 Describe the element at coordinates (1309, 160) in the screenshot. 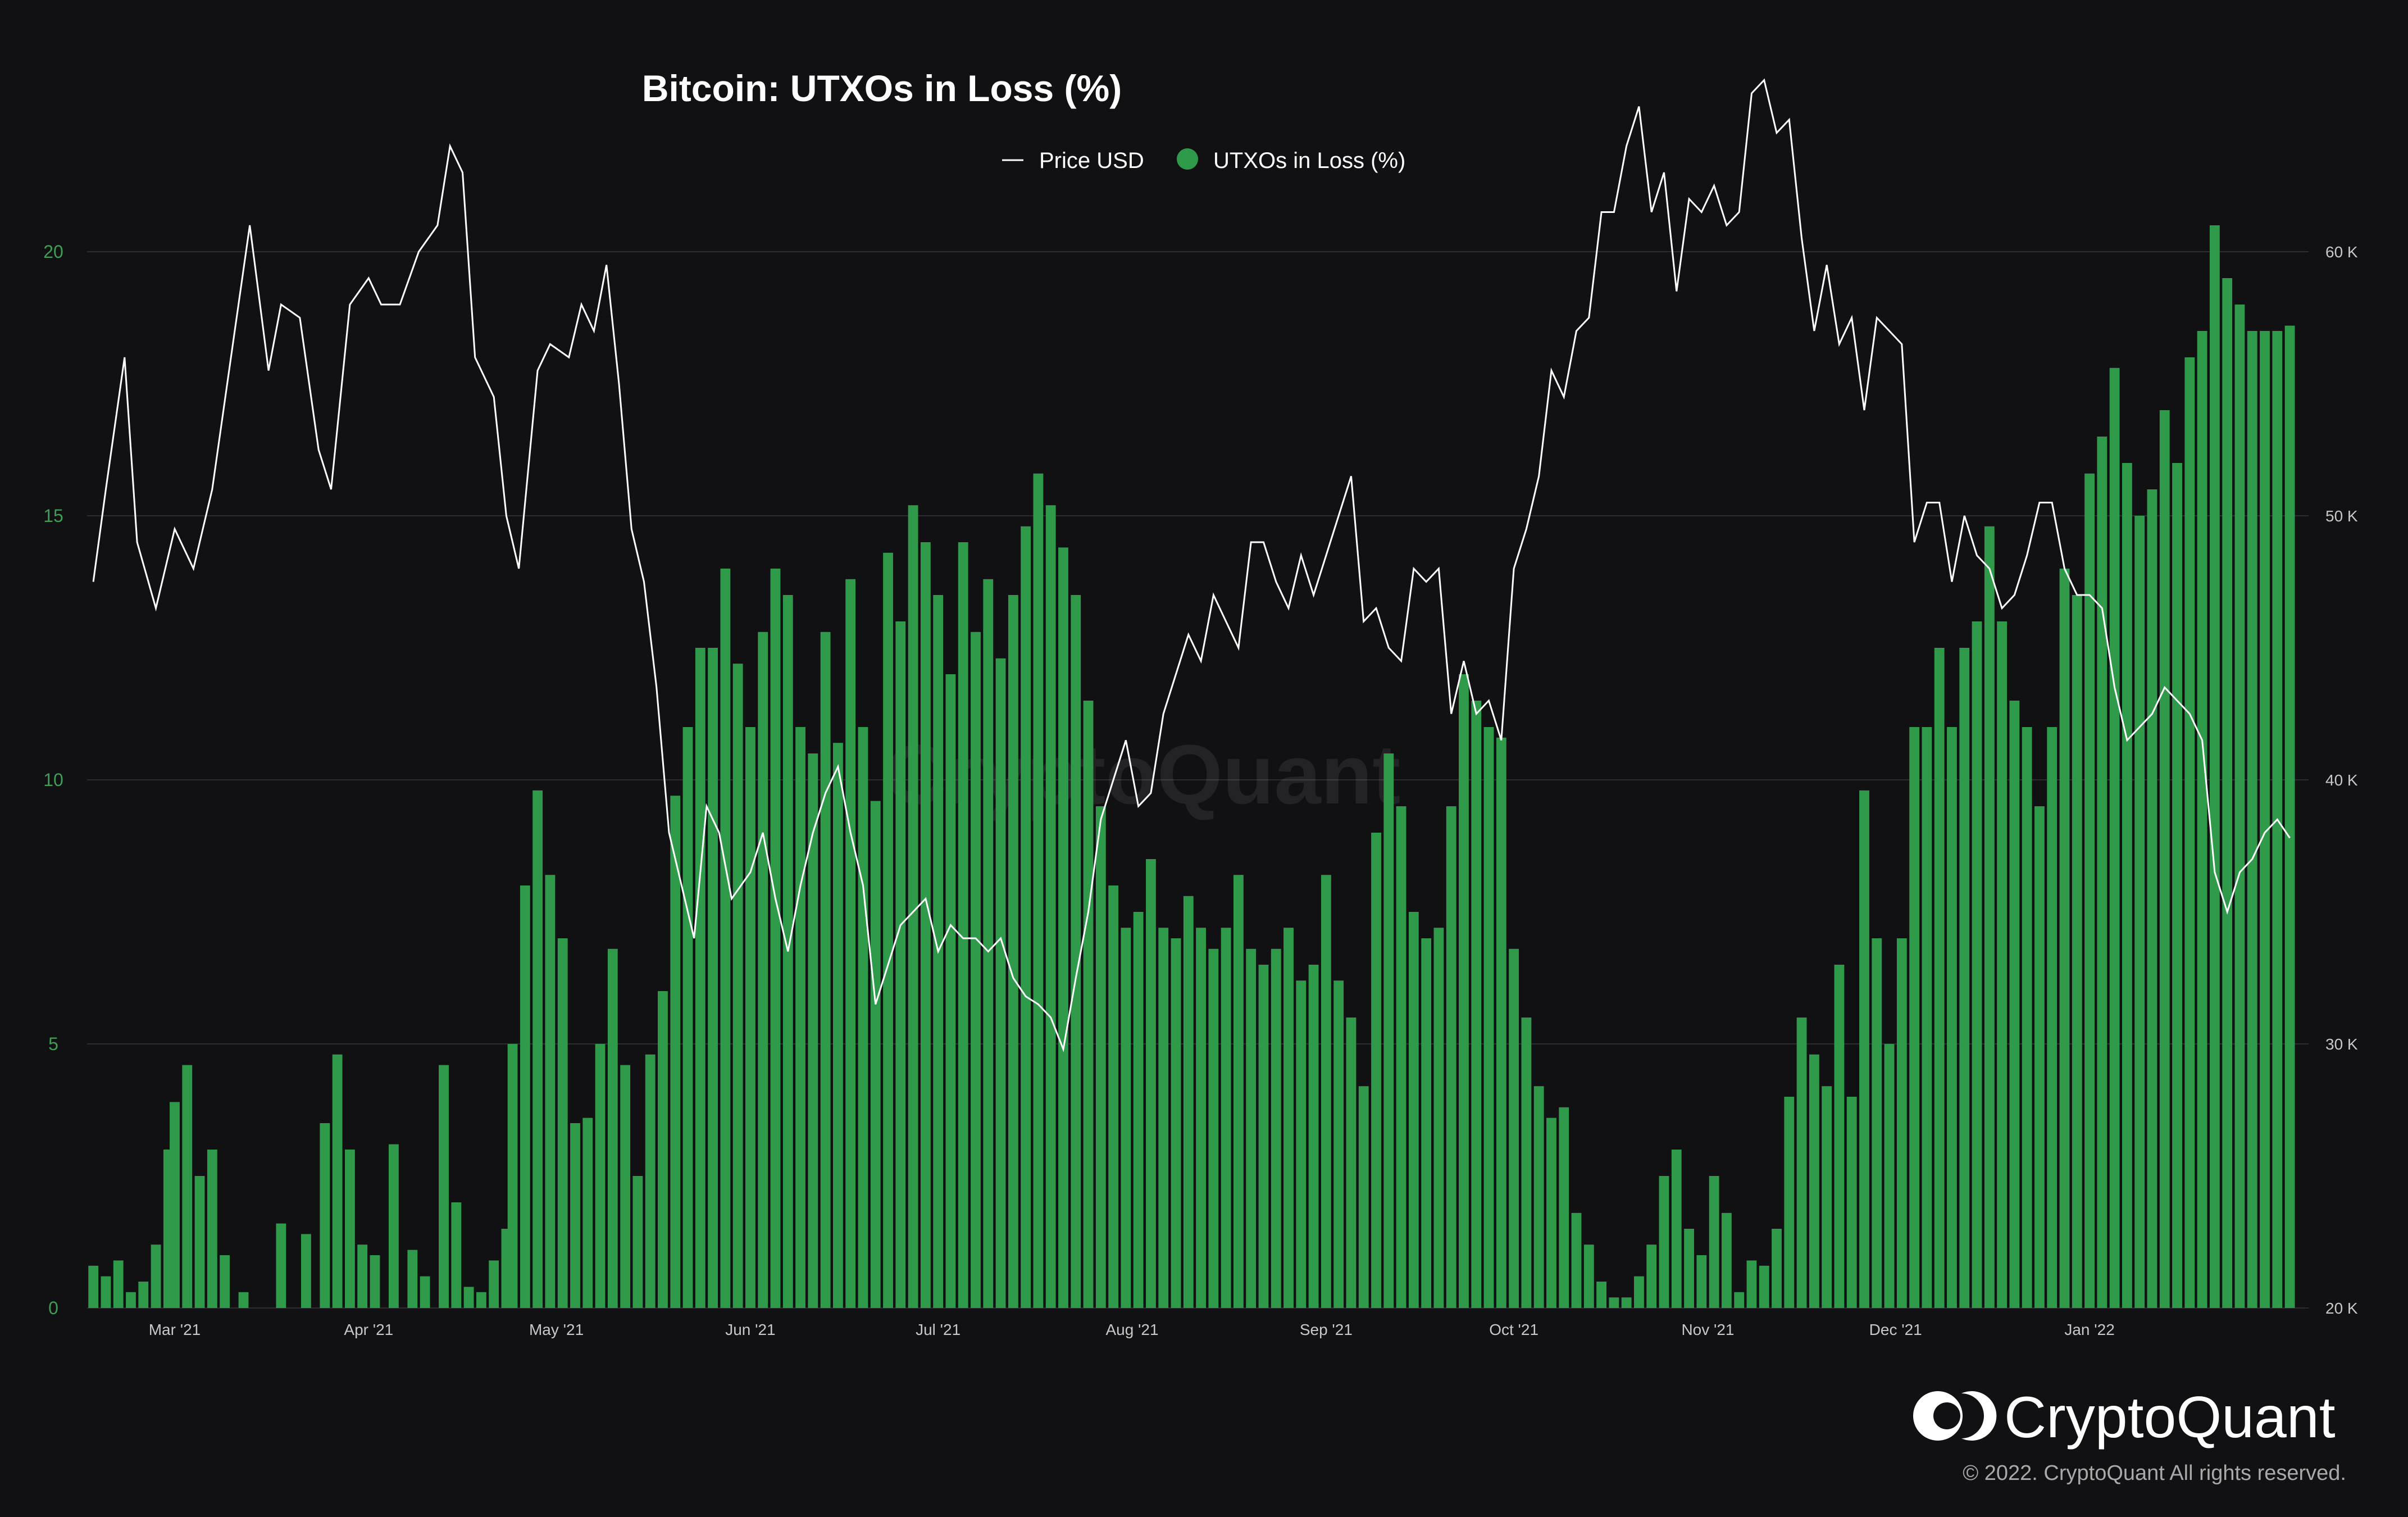

I see `legend-label-utxo: UTXOs in Loss (%)` at that location.